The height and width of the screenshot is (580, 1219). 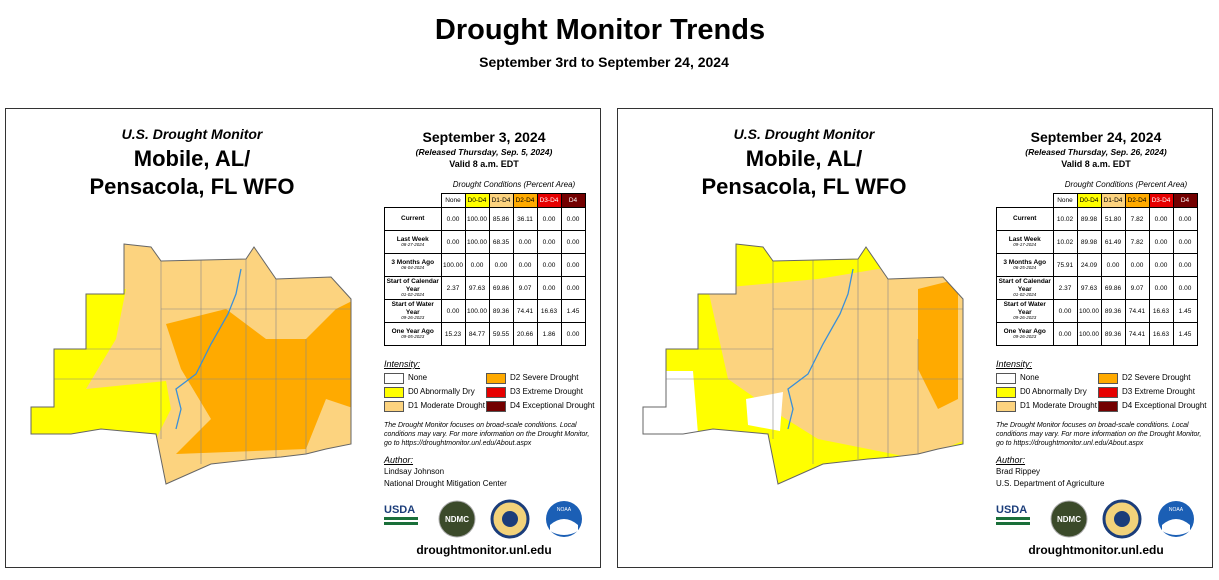 I want to click on value-cell: 36.11, so click(x=525, y=219).